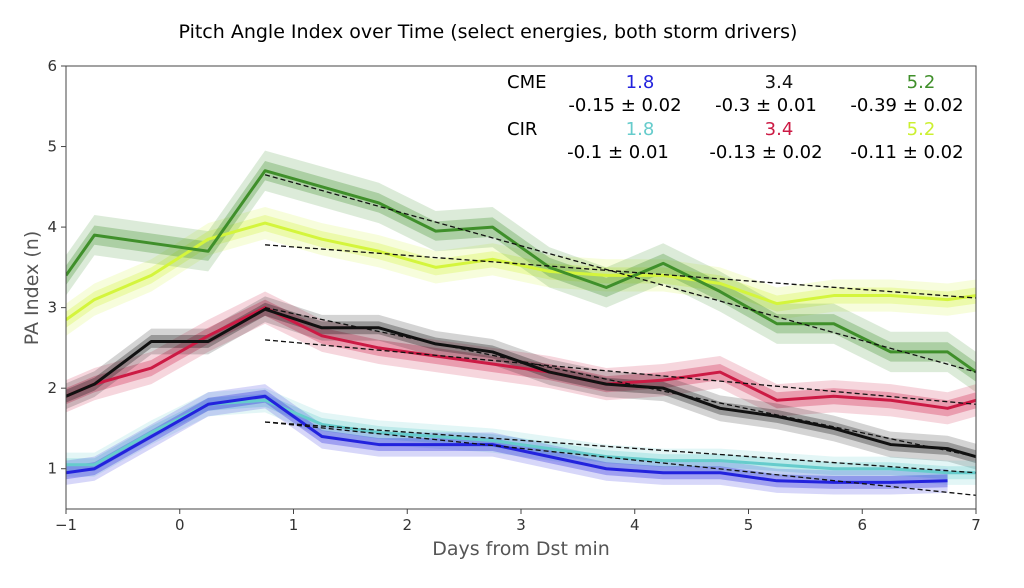  I want to click on x-tick-label: −1, so click(66, 525).